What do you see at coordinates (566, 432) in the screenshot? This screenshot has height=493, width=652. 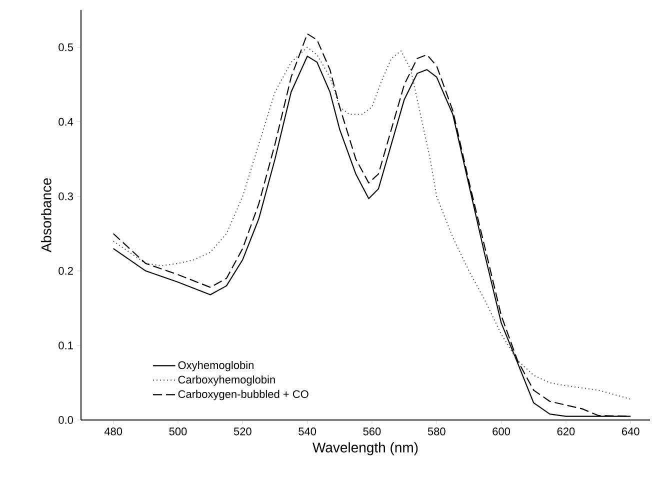 I see `x-tick-label: 620` at bounding box center [566, 432].